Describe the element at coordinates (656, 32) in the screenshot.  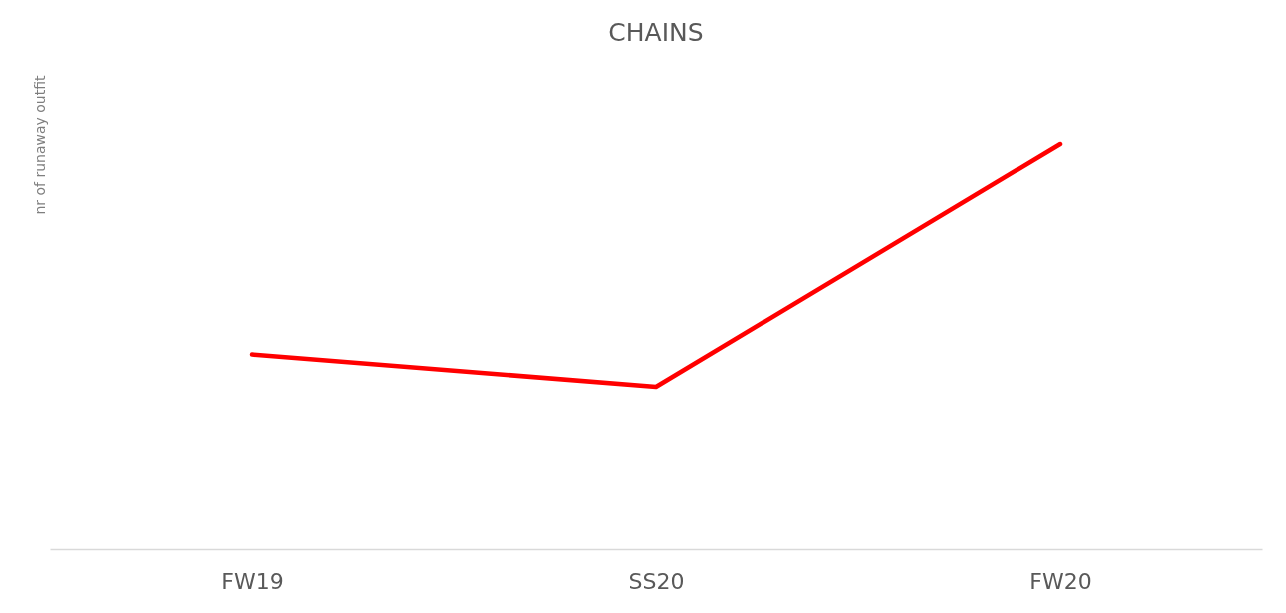
I see `chart-title: CHAINS` at that location.